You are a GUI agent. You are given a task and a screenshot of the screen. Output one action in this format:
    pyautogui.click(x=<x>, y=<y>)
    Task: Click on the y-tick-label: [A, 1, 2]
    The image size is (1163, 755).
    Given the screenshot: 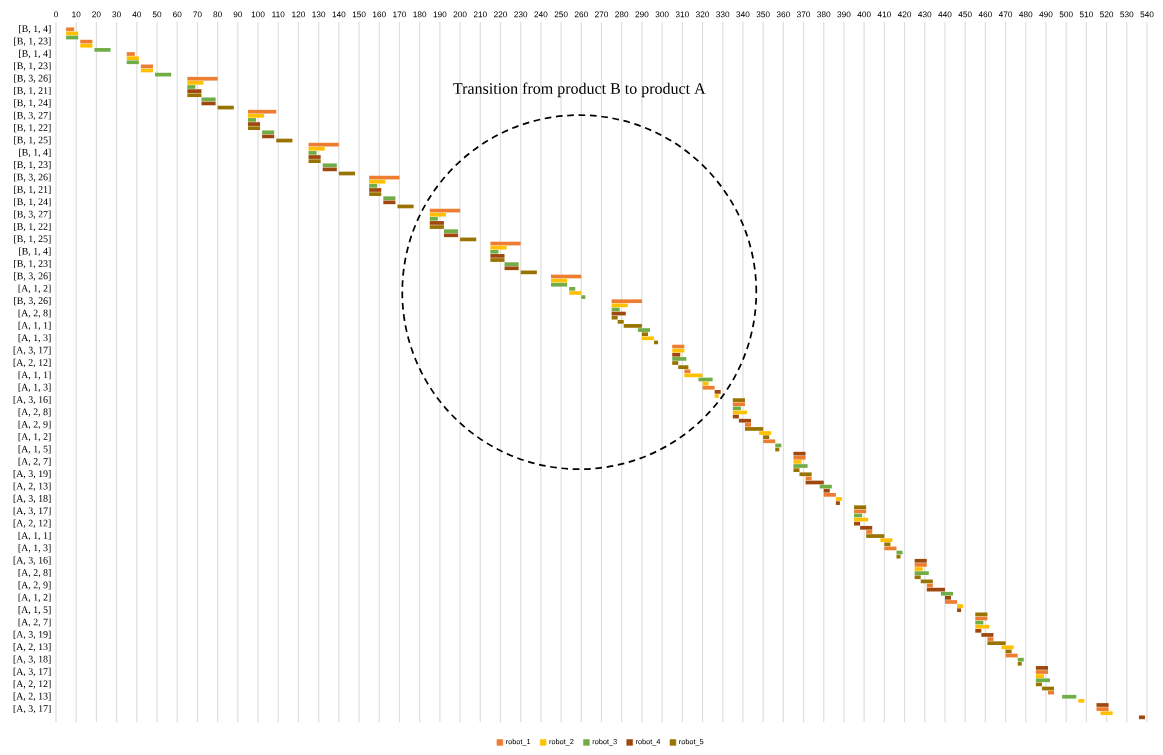 What is the action you would take?
    pyautogui.click(x=34, y=289)
    